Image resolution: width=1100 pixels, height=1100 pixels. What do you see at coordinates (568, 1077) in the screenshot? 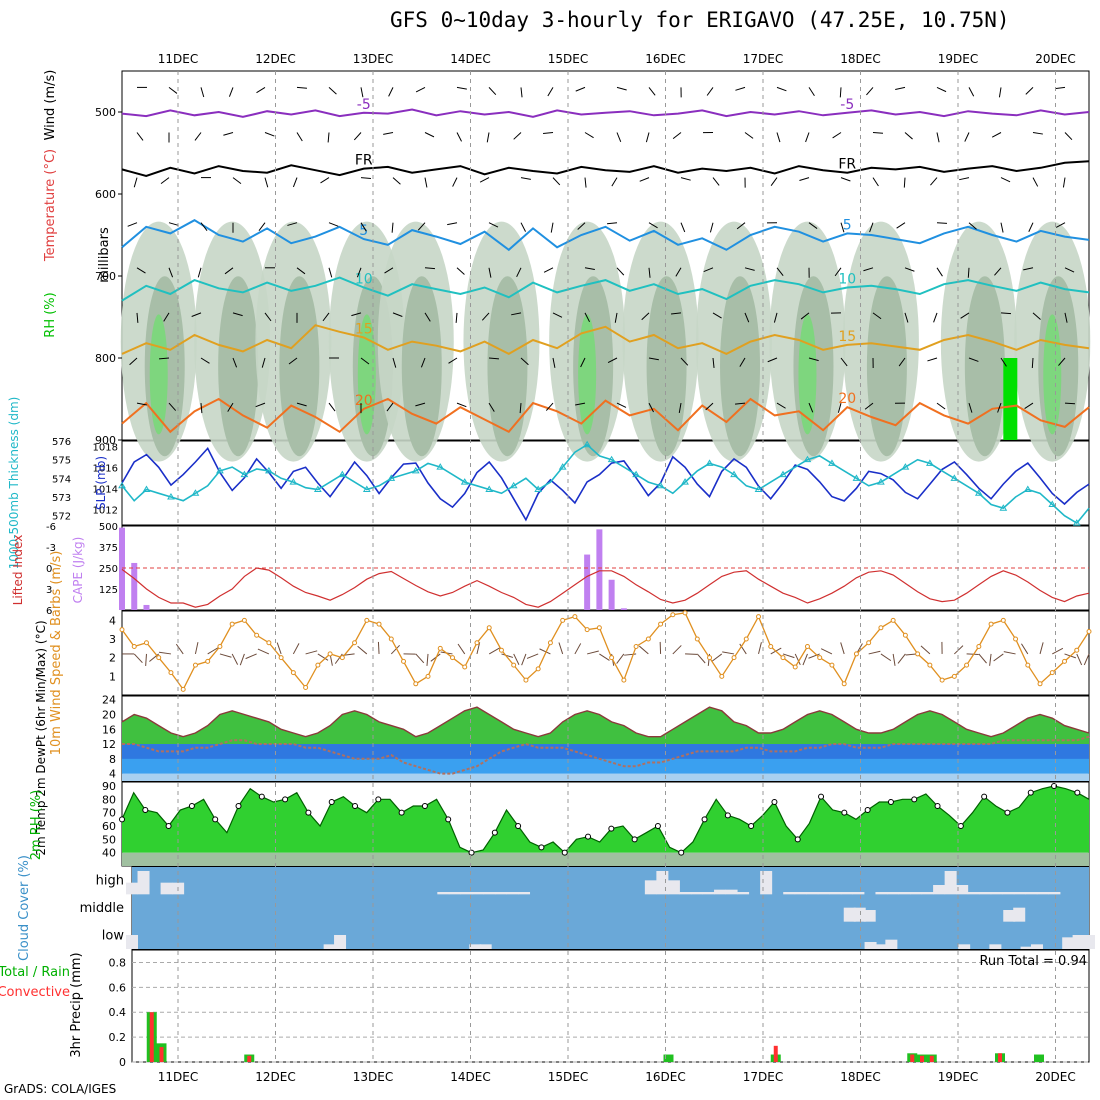
I see `day-label-bottom: 15DEC` at bounding box center [568, 1077].